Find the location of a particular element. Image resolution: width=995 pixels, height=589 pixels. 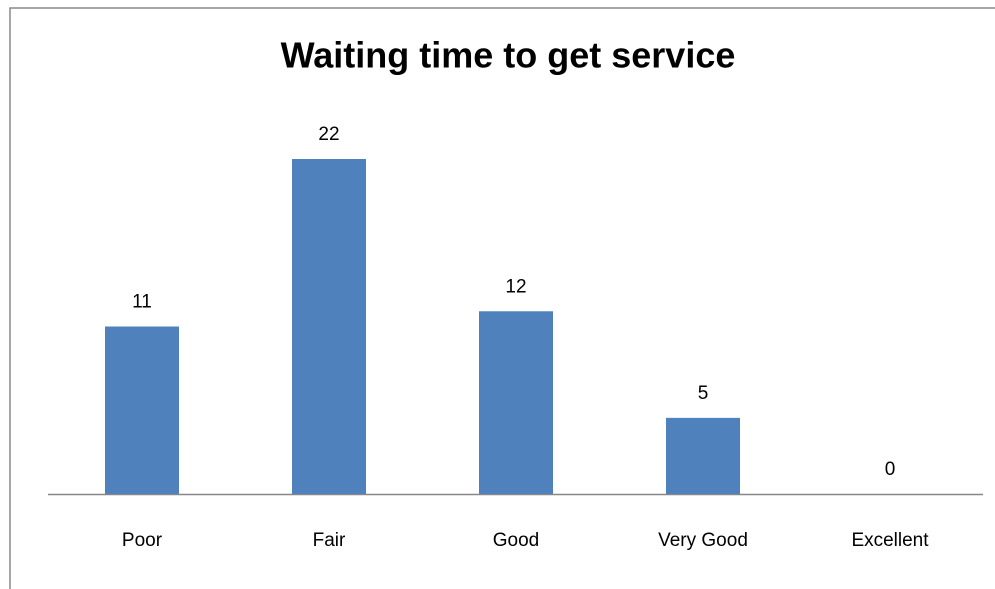

data-label: 5 is located at coordinates (703, 393).